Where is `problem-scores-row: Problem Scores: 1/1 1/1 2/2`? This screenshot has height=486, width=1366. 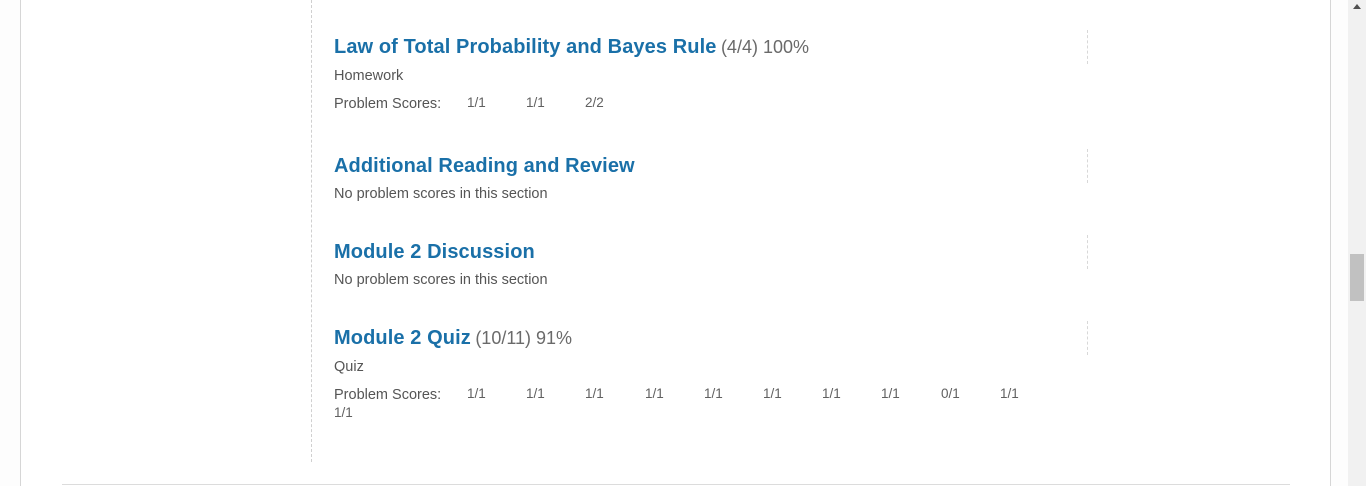
problem-scores-row: Problem Scores: 1/1 1/1 2/2 is located at coordinates (714, 105).